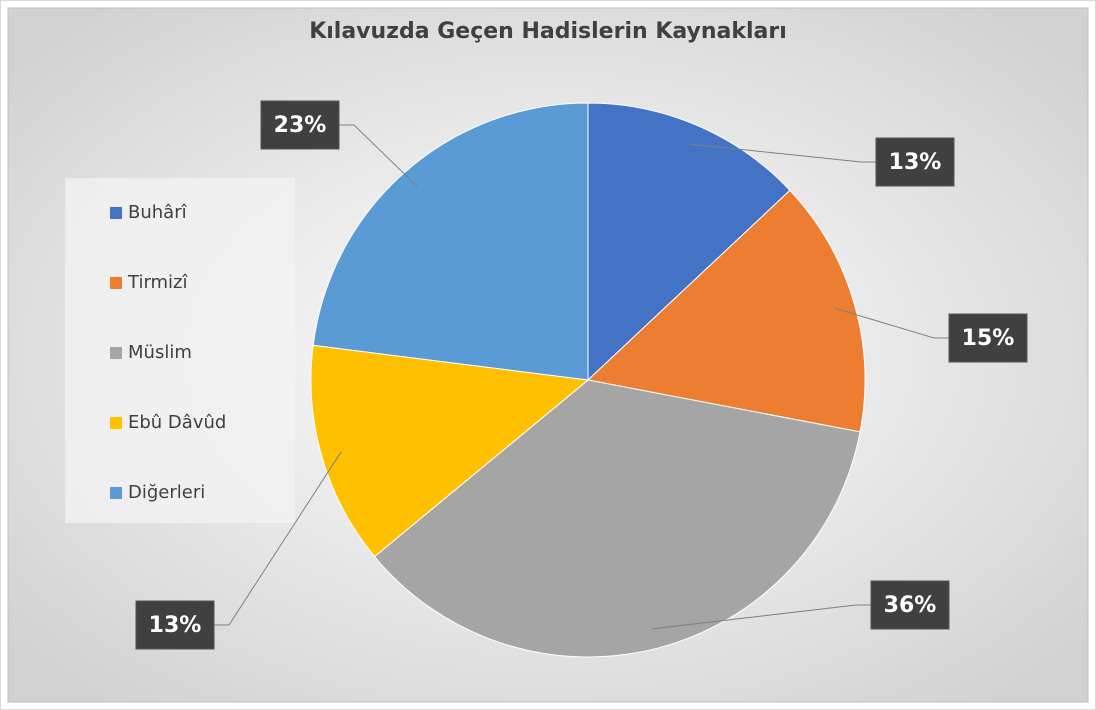 This screenshot has width=1096, height=710. Describe the element at coordinates (548, 31) in the screenshot. I see `chart-title: Kılavuzda Geçen Hadislerin Kaynakları` at that location.